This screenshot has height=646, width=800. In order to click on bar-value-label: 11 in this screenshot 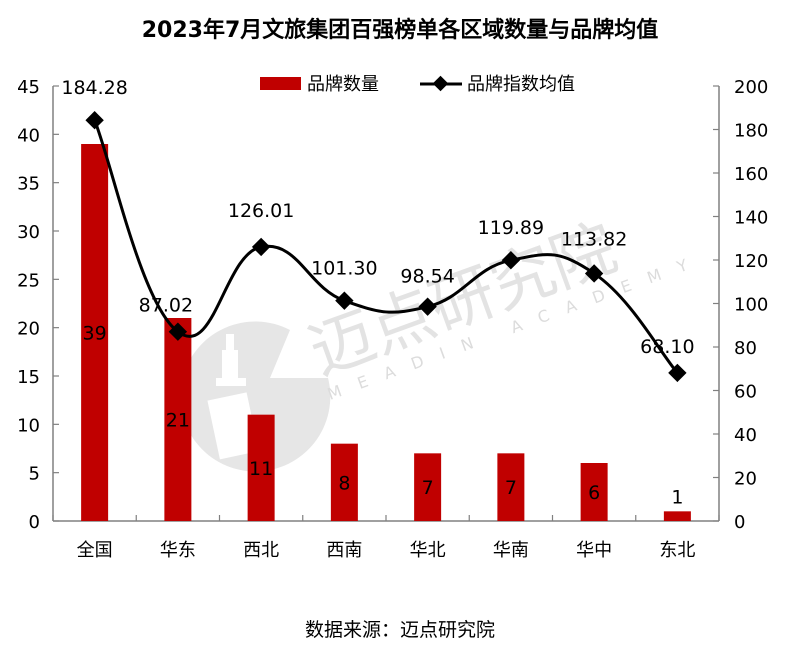, I will do `click(261, 469)`.